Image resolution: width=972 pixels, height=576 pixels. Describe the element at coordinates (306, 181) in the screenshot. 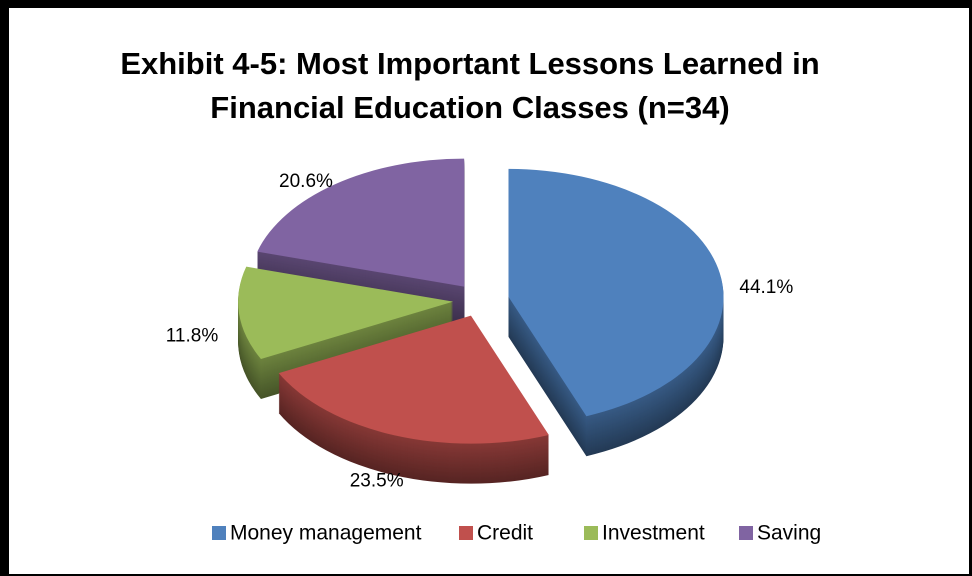

I see `data-label: 20.6%` at that location.